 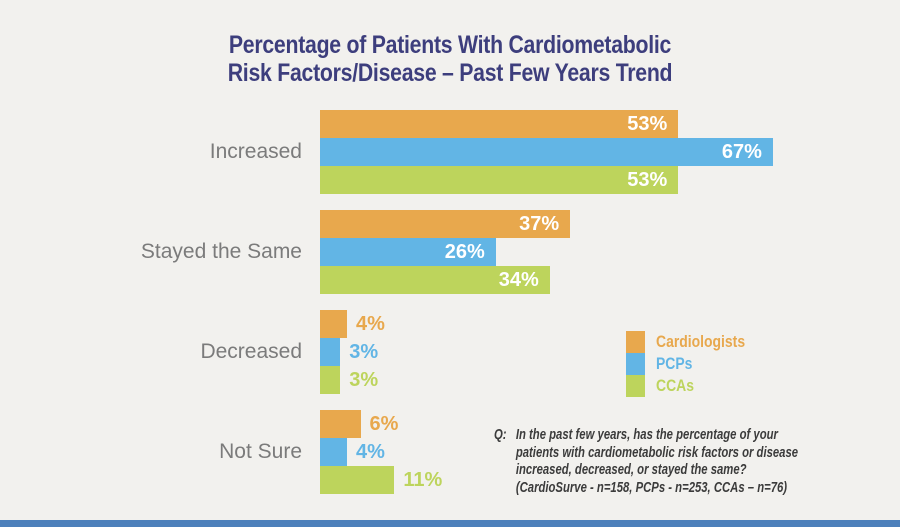 I want to click on bar-cardiologists-stayed-the-same: 37%, so click(x=445, y=224).